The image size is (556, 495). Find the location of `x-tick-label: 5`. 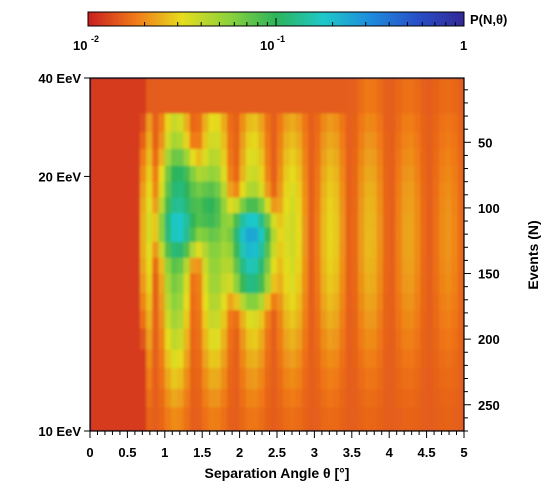

x-tick-label: 5 is located at coordinates (463, 452).